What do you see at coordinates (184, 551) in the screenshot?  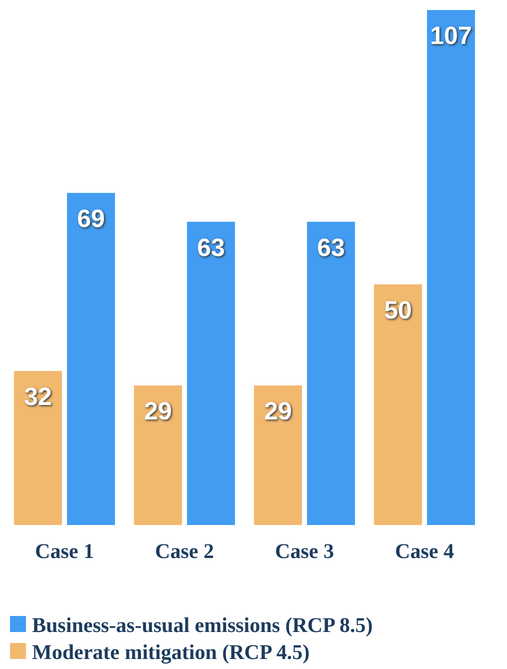 I see `x-tick-label: Case 2` at bounding box center [184, 551].